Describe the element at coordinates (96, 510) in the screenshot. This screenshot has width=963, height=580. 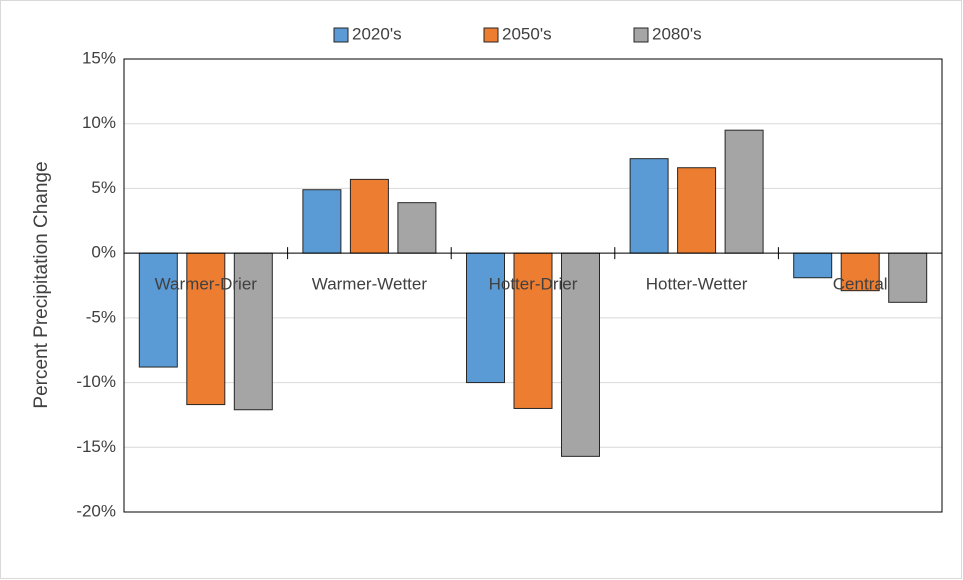
I see `y-tick-label: -20%` at that location.